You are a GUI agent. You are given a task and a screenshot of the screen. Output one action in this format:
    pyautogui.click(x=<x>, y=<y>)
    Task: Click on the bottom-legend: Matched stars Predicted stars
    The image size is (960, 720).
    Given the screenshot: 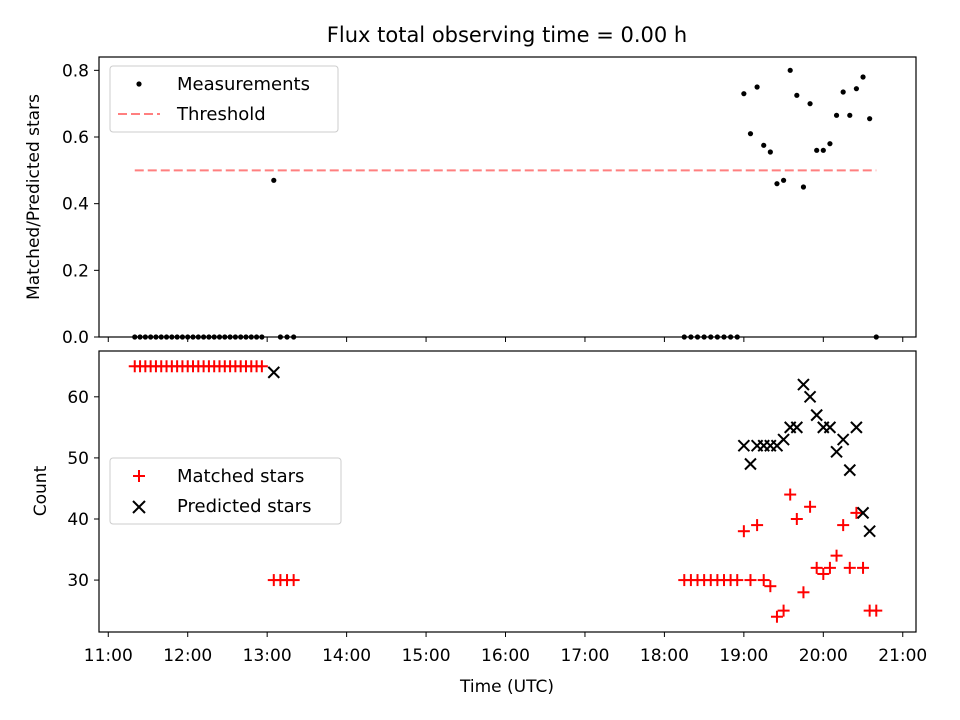 What is the action you would take?
    pyautogui.click(x=225, y=491)
    